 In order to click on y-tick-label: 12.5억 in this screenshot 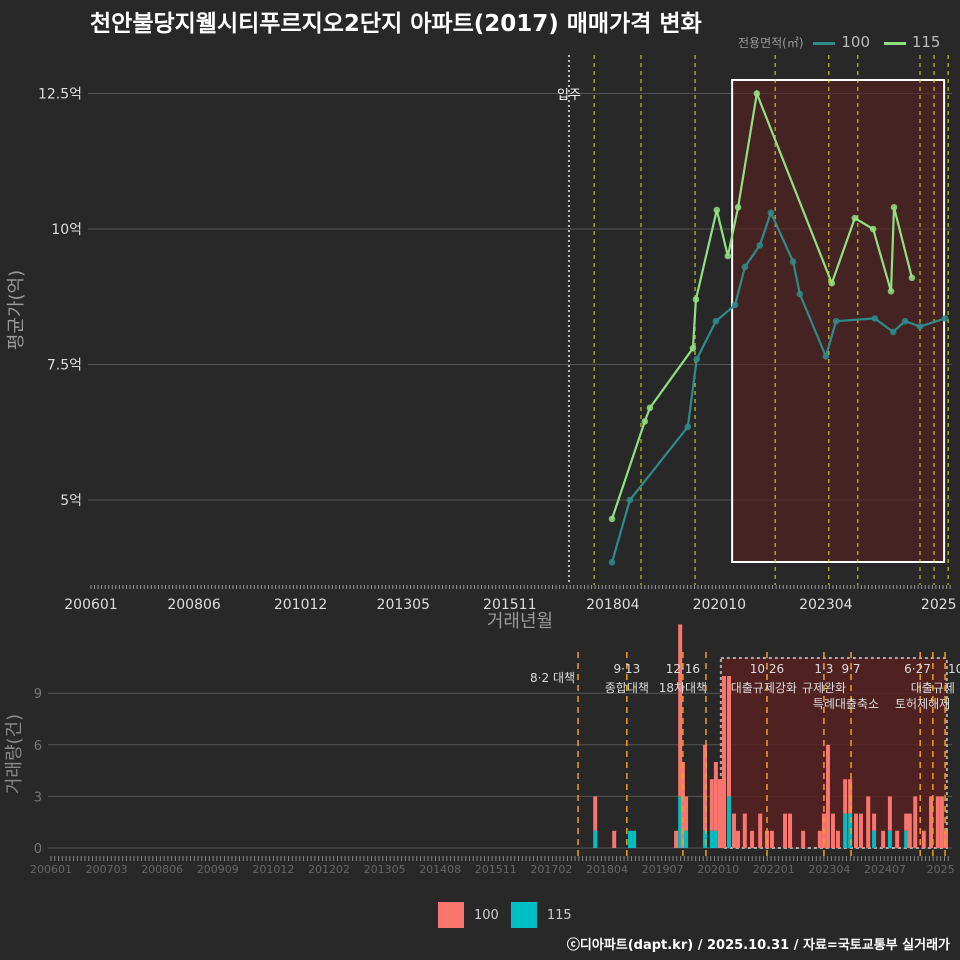, I will do `click(60, 95)`.